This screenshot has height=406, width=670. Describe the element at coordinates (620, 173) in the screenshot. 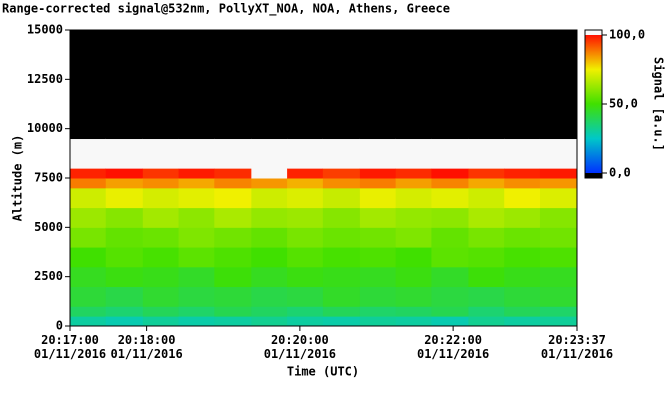

I see `colorbar-tick-label: 0,0` at that location.